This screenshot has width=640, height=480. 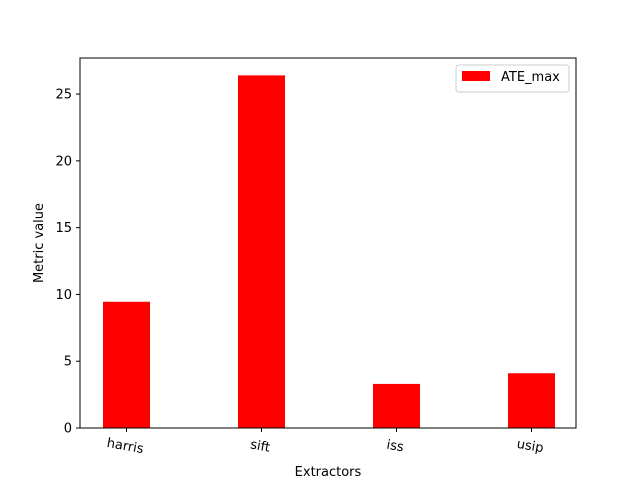 What do you see at coordinates (396, 405) in the screenshot?
I see `bar-iss` at bounding box center [396, 405].